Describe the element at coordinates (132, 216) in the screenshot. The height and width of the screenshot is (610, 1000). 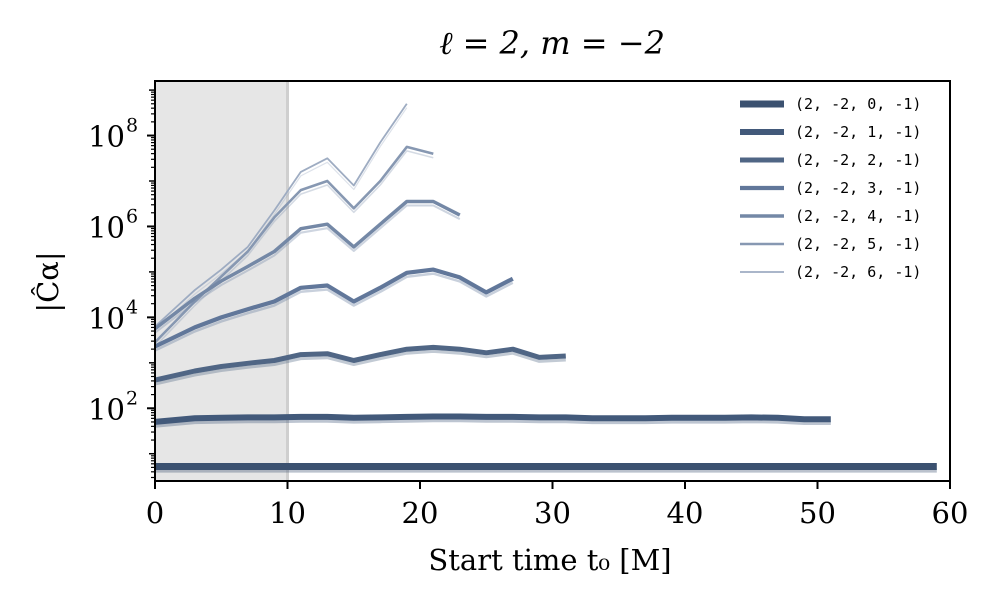
I see `y-tick-exponent: 6` at that location.